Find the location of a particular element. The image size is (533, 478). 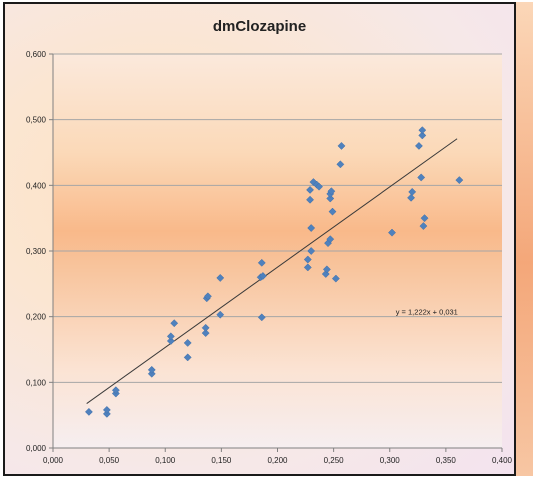

x-tick-label: 0,350 is located at coordinates (446, 460).